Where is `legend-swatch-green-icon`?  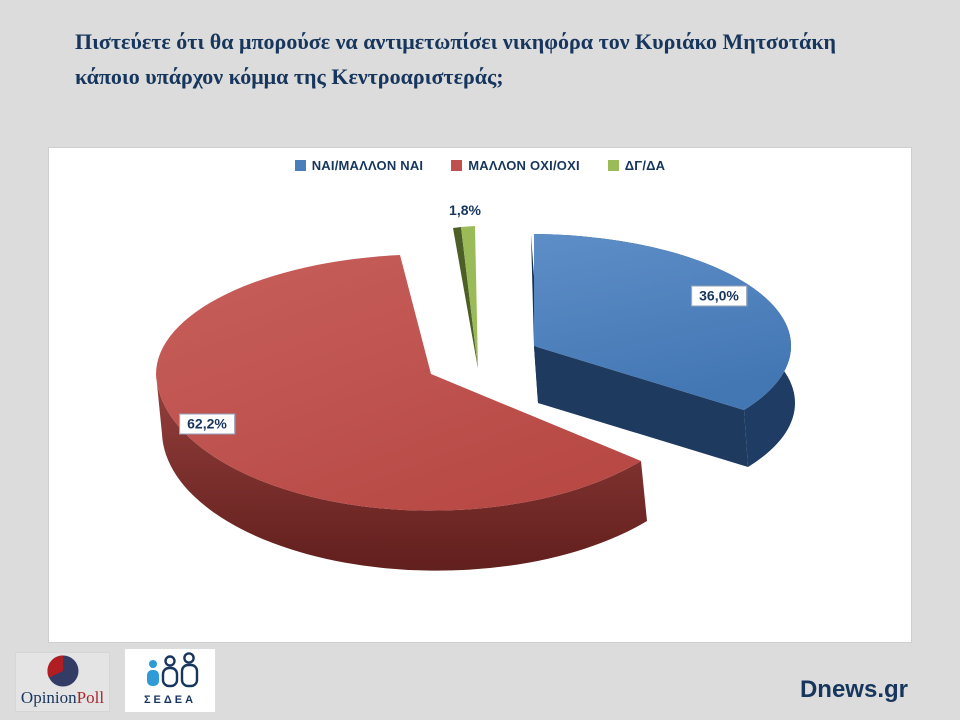 legend-swatch-green-icon is located at coordinates (613, 165).